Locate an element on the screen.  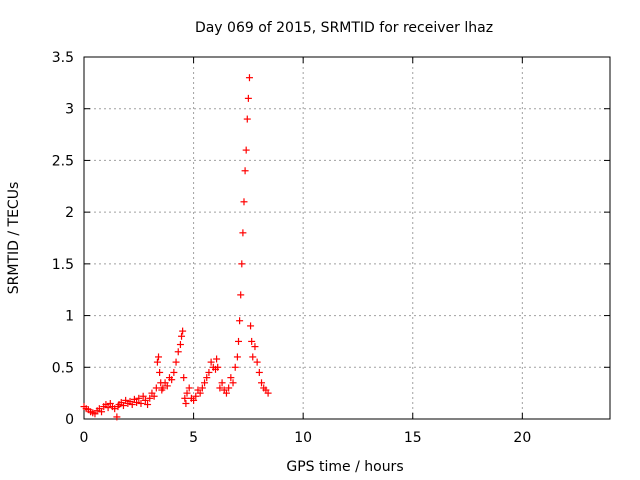
y-axis-label: SRMTID / TECUs is located at coordinates (14, 238).